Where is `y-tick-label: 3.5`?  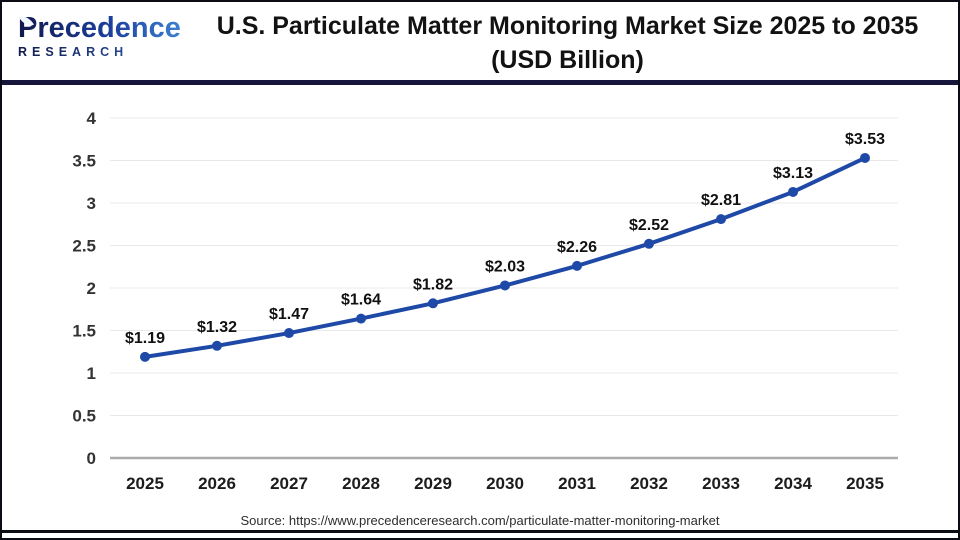 y-tick-label: 3.5 is located at coordinates (84, 161).